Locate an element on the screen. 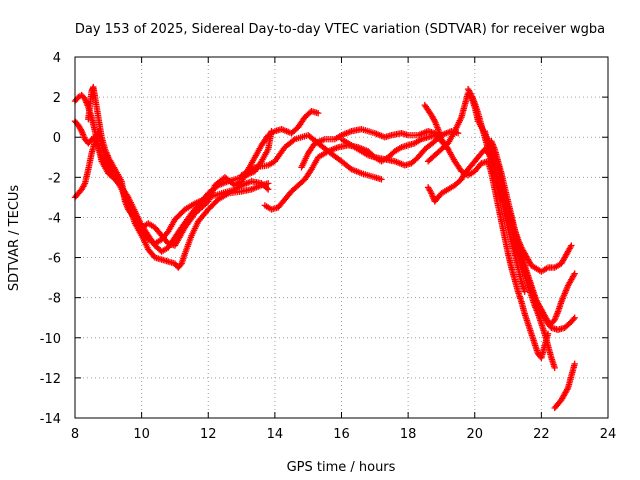 This screenshot has width=640, height=480. y-tick-label: 4 is located at coordinates (57, 58).